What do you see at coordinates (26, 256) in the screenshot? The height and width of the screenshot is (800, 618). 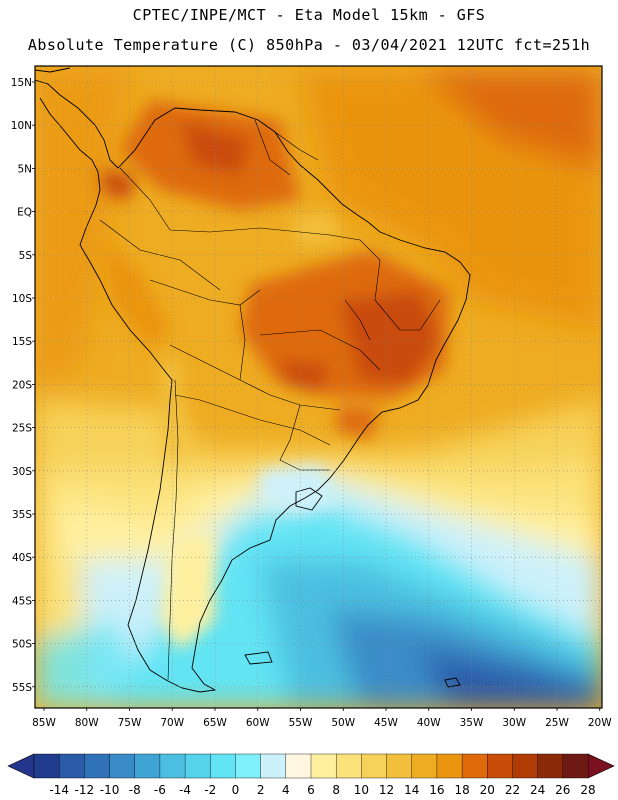 I see `lat-label: 5S` at bounding box center [26, 256].